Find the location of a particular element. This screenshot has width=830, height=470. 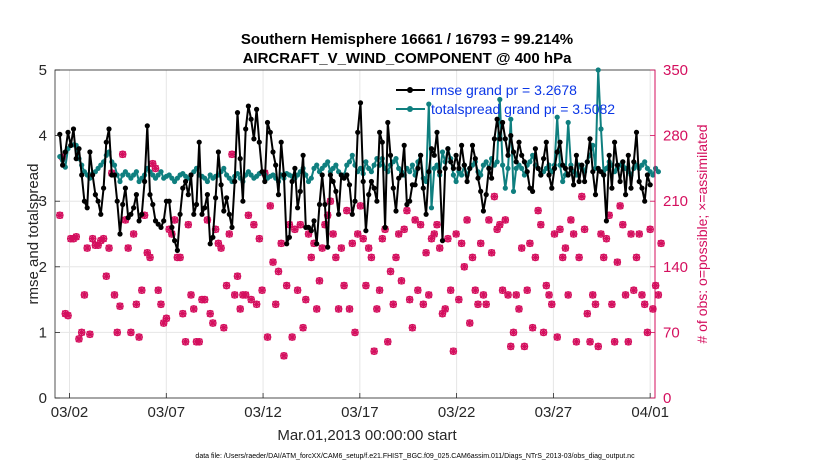

legend-spread-marker is located at coordinates (410, 109).